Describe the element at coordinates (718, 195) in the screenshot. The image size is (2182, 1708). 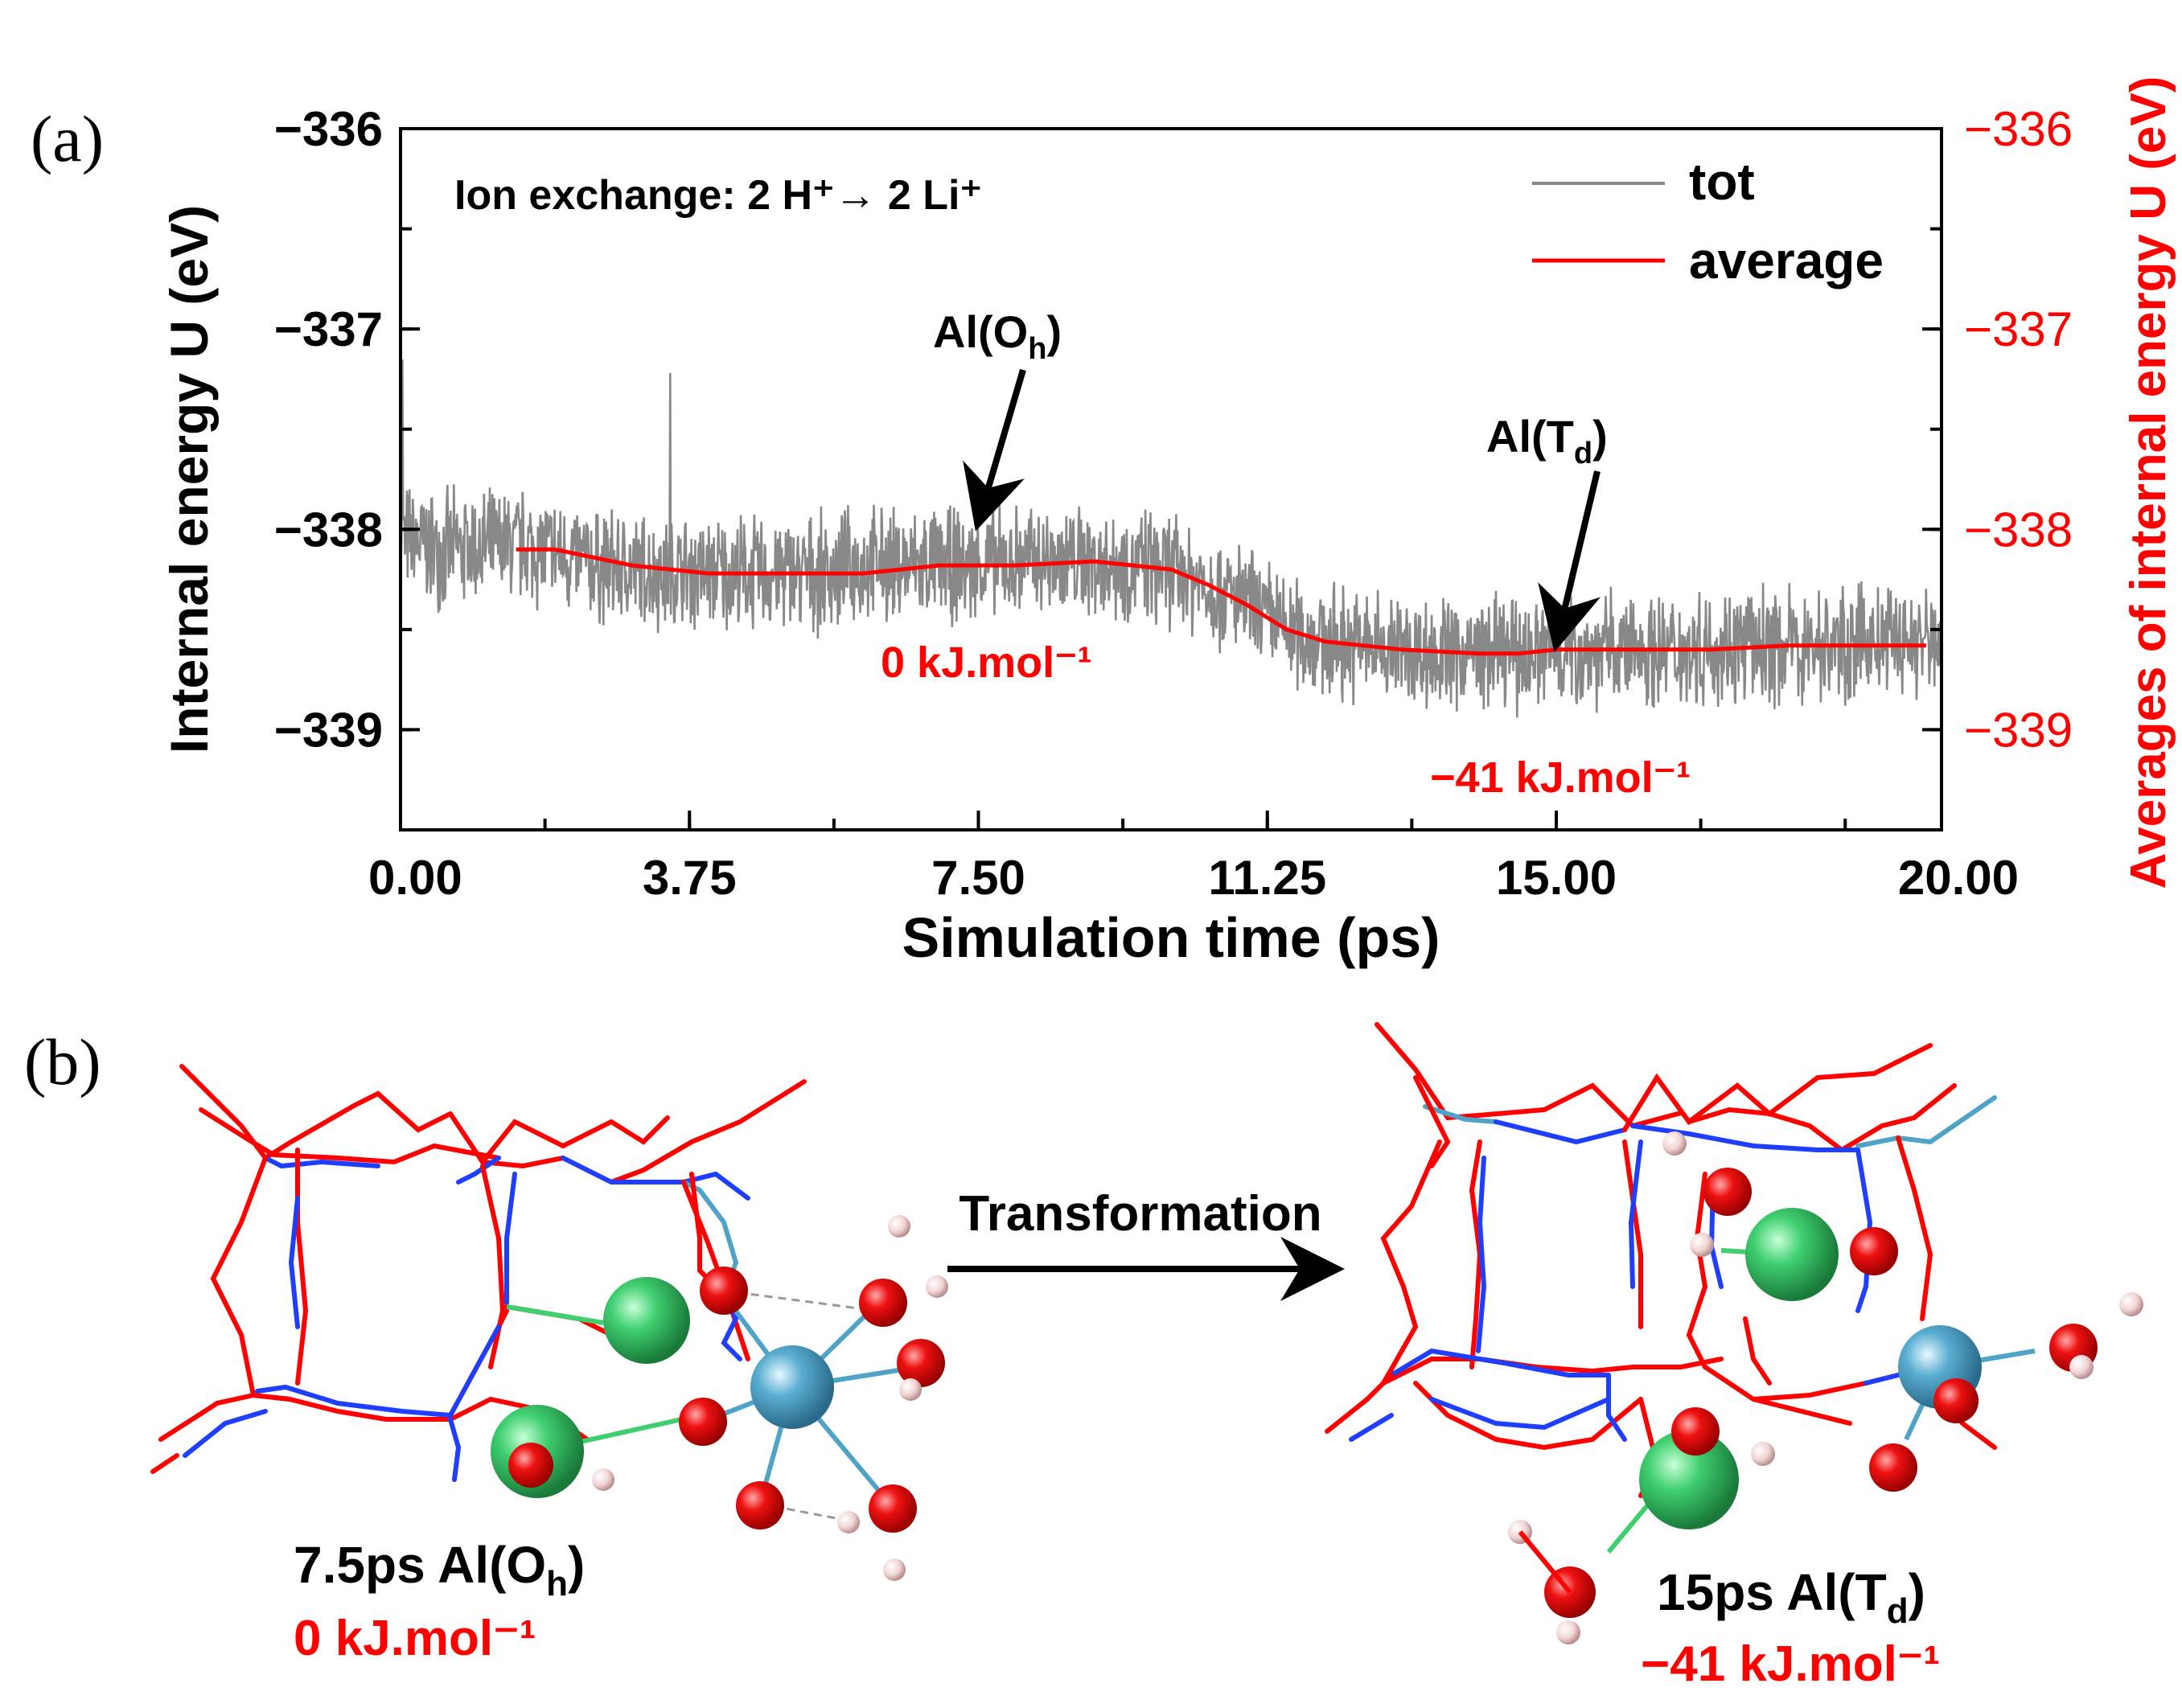
I see `ion-exchange-label: Ion exchange: 2 H⁺→ 2 Li⁺` at that location.